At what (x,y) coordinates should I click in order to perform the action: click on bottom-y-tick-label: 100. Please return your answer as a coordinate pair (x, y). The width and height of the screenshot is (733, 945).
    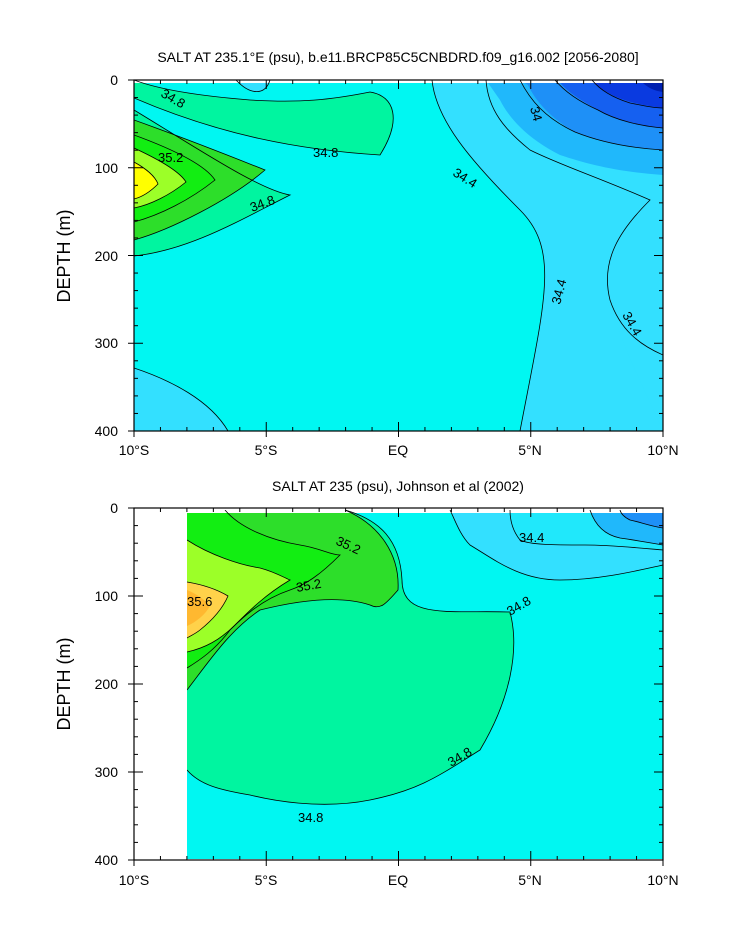
    Looking at the image, I should click on (107, 596).